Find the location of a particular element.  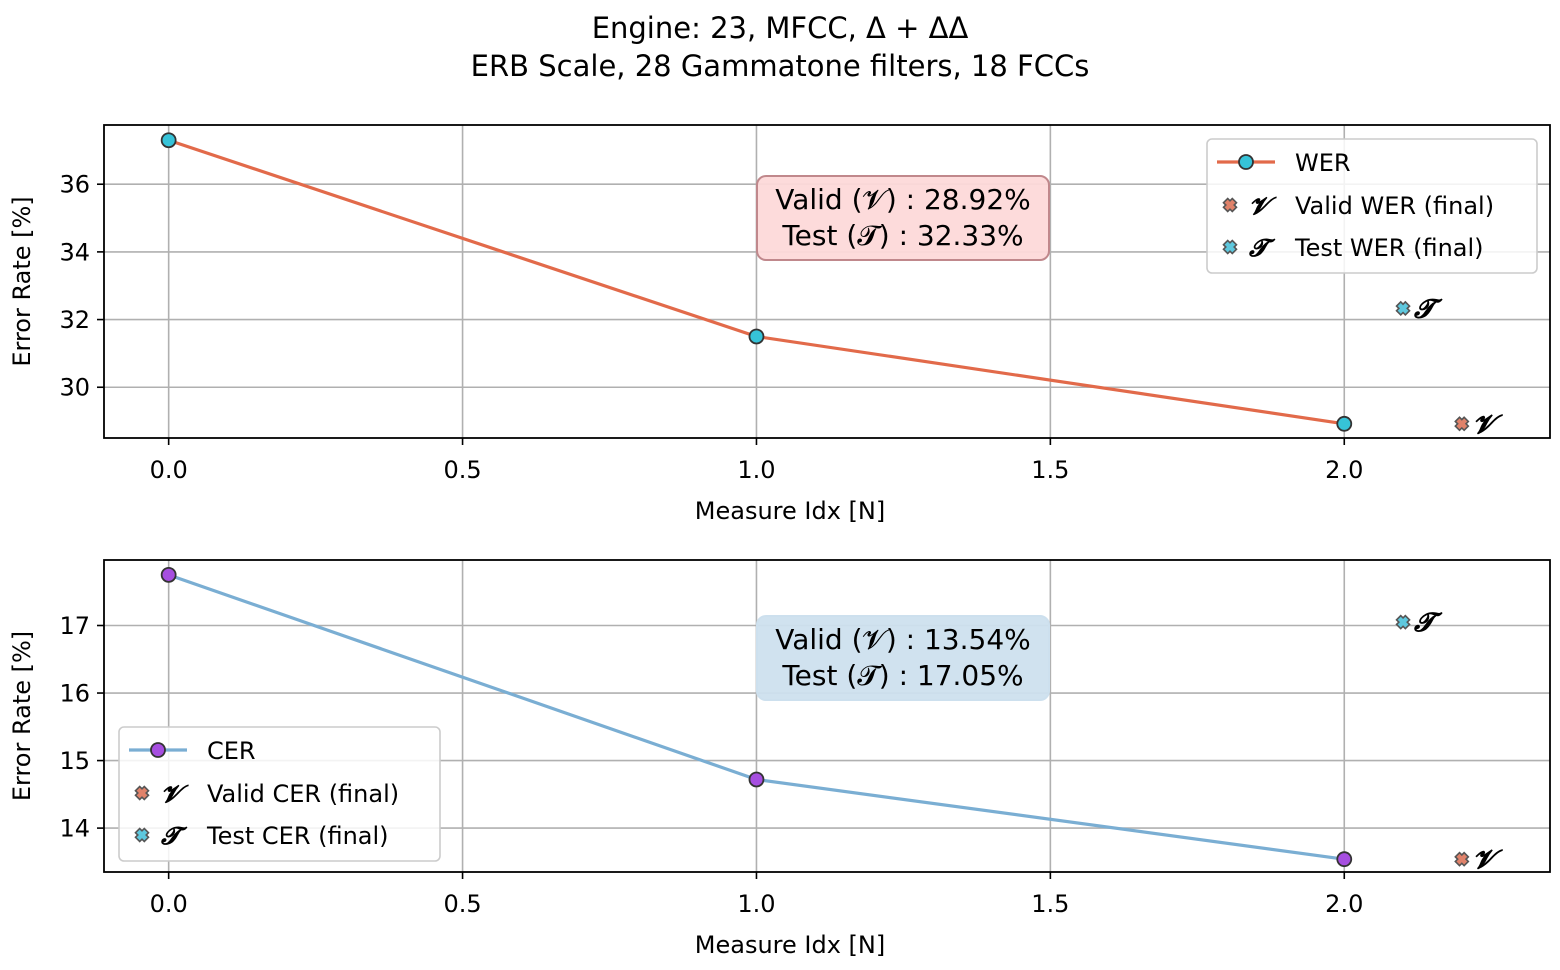

y-tick-label: 34 is located at coordinates (74, 252).